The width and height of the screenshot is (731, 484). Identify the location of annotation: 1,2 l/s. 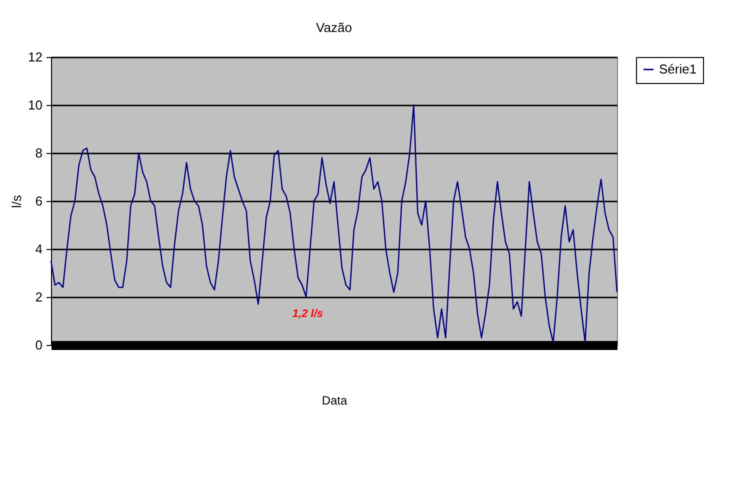
(307, 314).